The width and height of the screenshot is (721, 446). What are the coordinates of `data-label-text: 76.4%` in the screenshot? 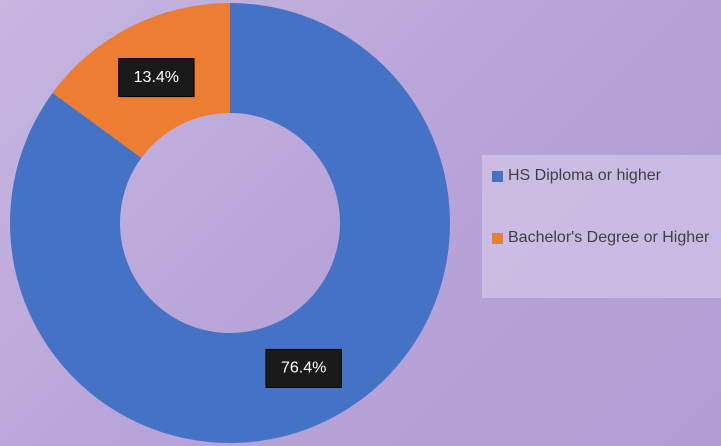 It's located at (303, 368).